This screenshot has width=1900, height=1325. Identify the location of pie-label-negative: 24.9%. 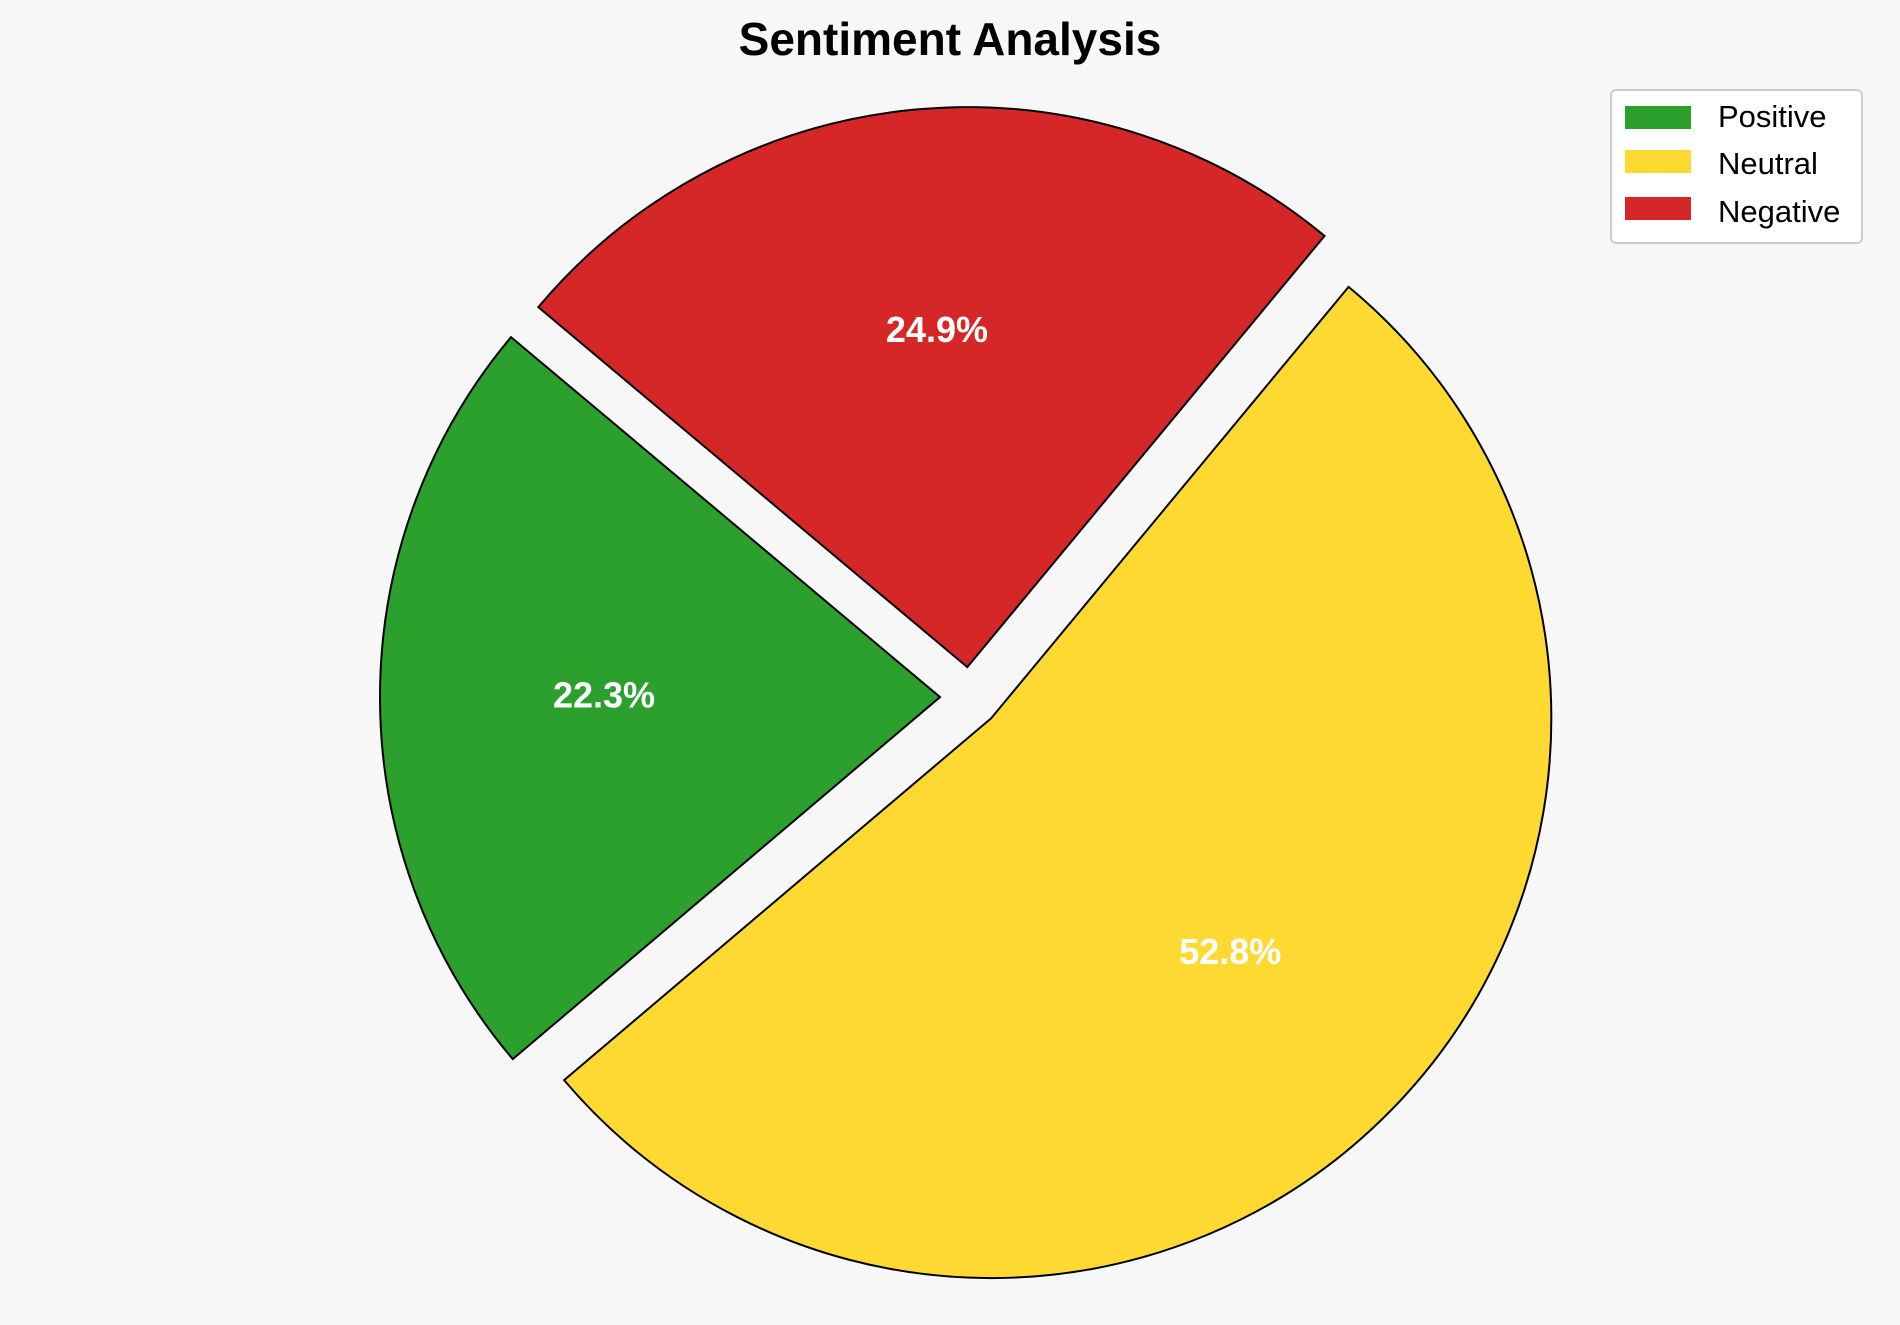
(937, 329).